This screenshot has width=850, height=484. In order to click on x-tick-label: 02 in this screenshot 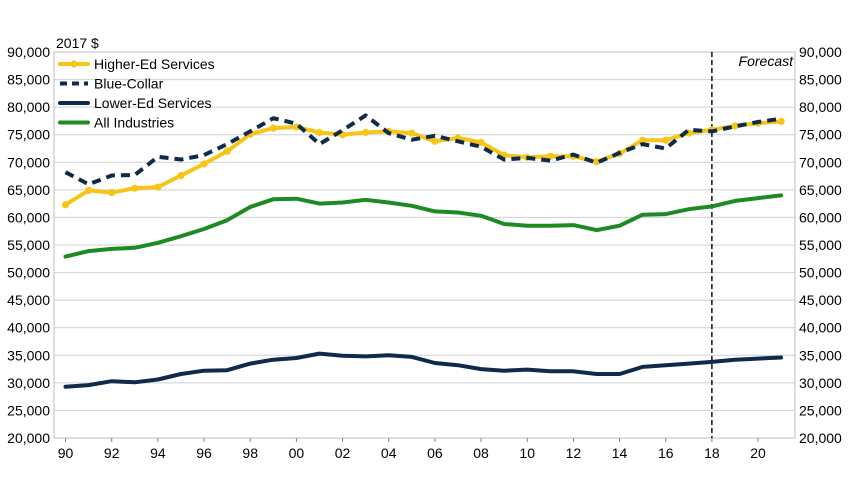, I will do `click(343, 453)`.